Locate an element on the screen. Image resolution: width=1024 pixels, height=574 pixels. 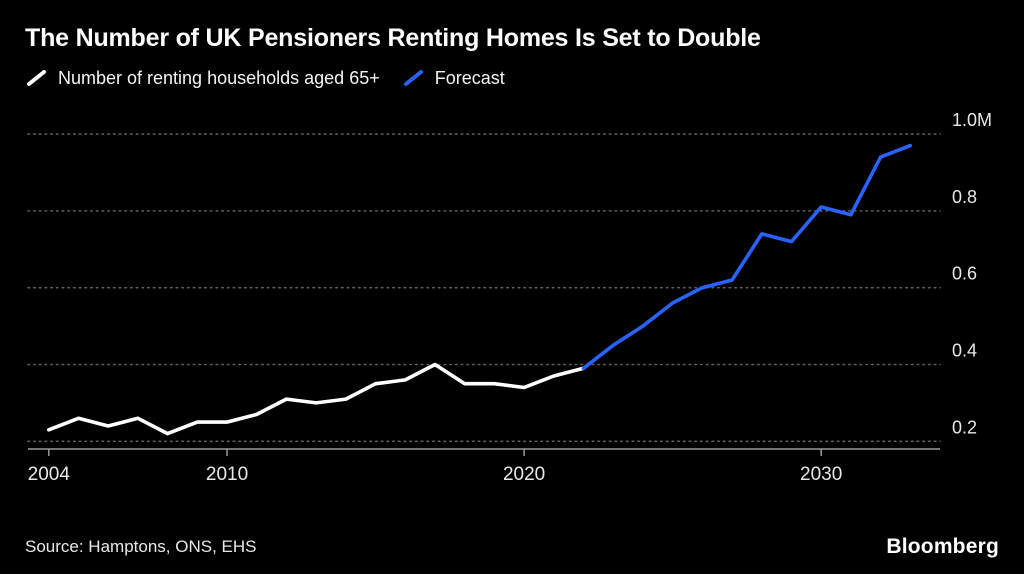
legend-item-forecast: Forecast is located at coordinates (453, 78).